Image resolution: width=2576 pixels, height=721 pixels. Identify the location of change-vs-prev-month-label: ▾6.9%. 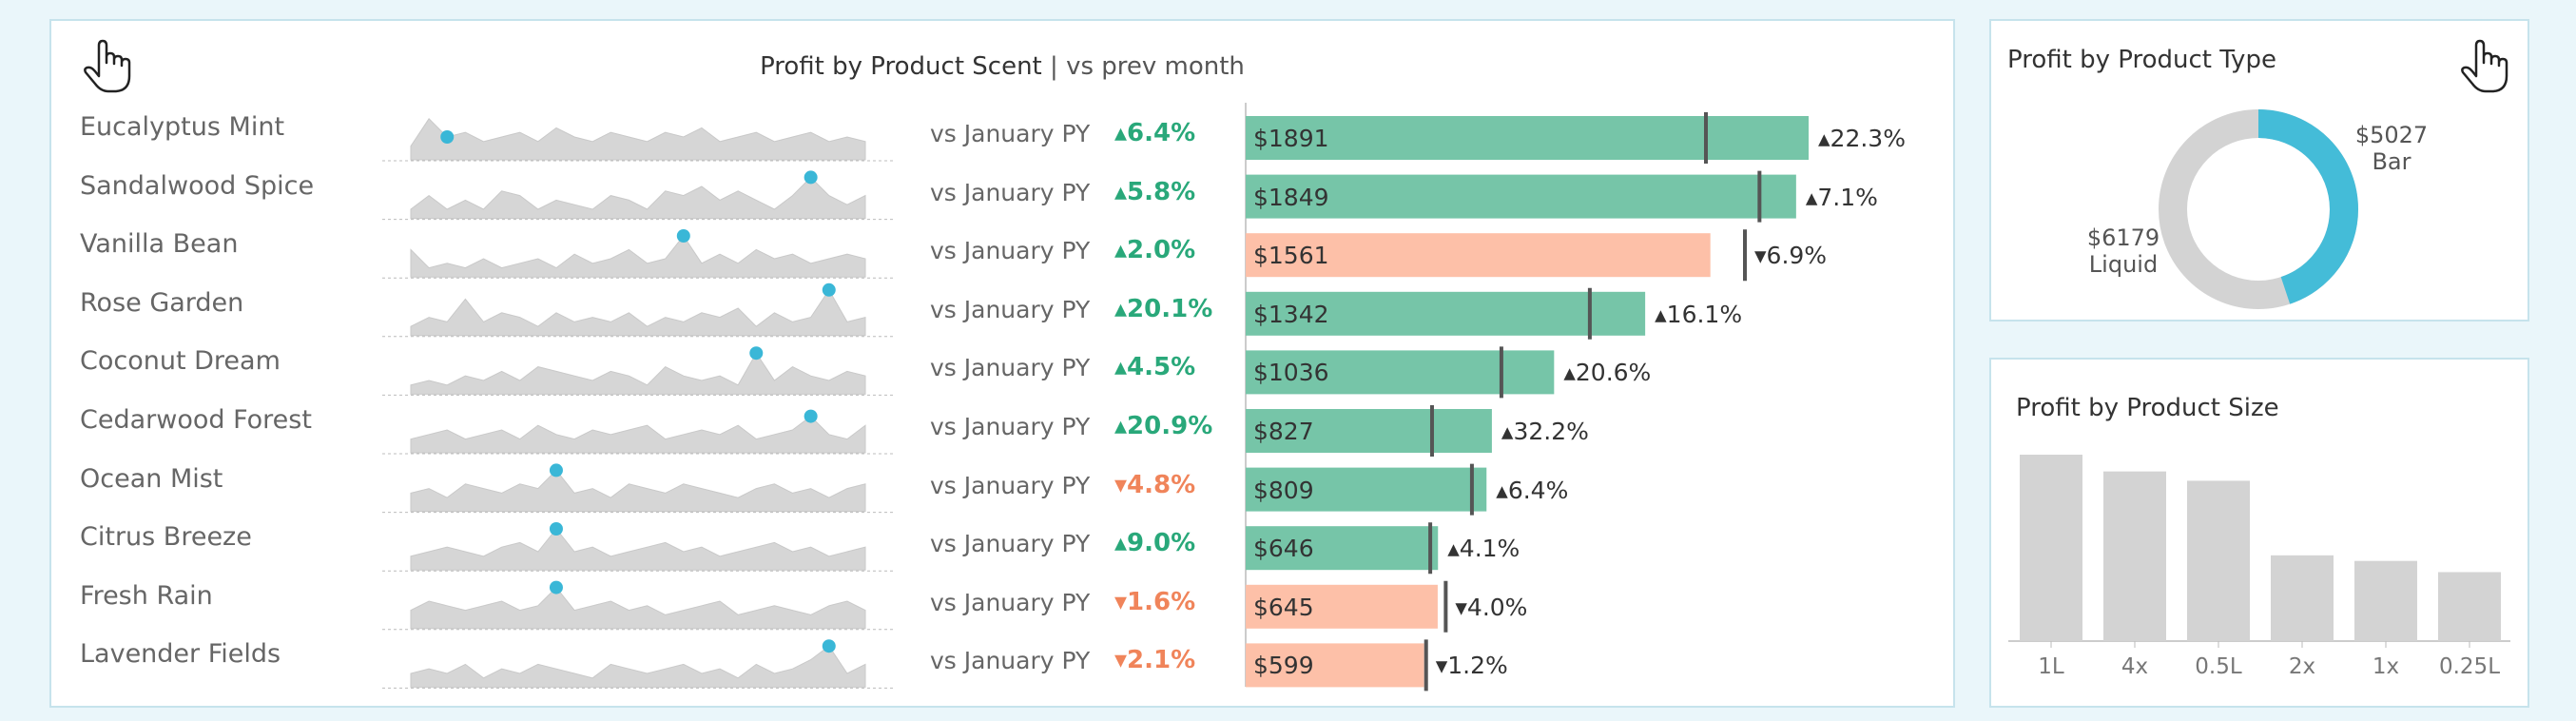
(1791, 256).